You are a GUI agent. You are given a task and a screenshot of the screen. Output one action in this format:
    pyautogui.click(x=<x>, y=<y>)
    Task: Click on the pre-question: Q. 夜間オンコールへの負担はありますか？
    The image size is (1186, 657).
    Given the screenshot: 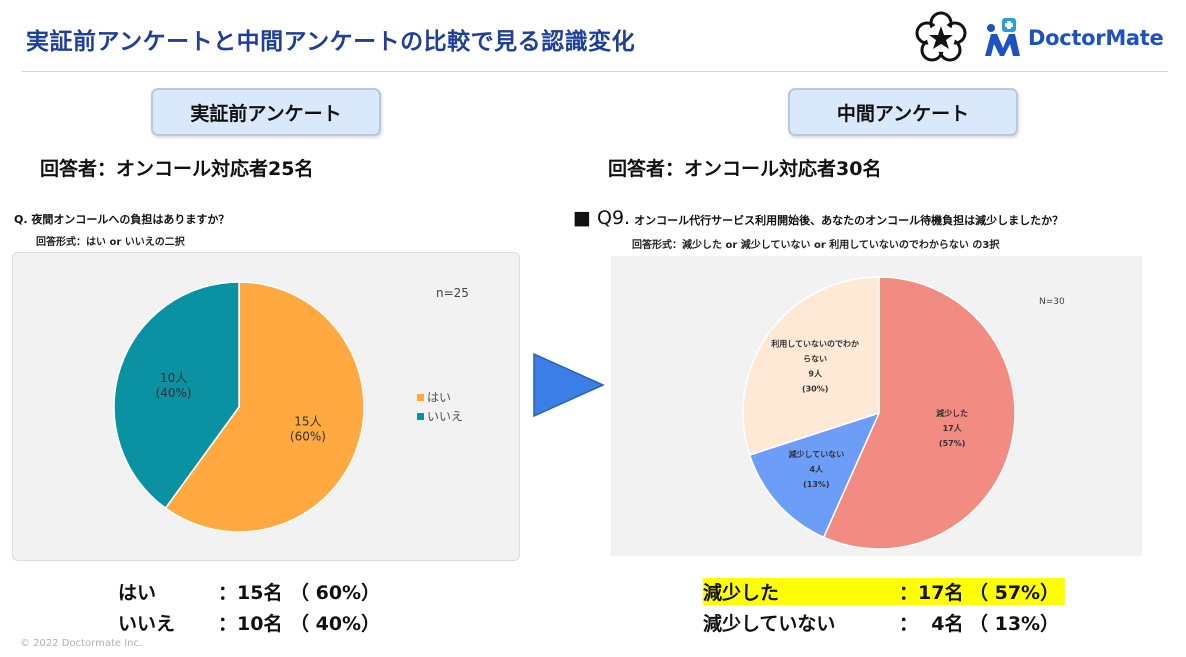 What is the action you would take?
    pyautogui.click(x=122, y=219)
    